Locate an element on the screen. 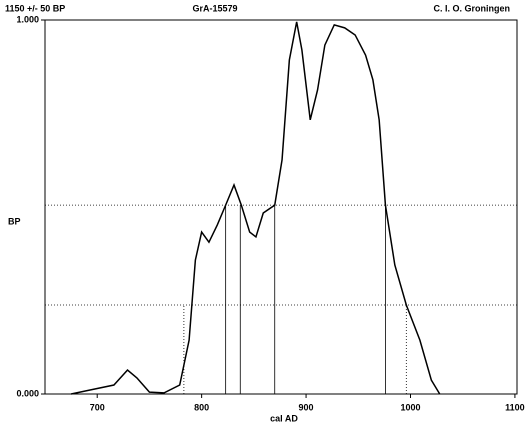  x-tick-label: 900 is located at coordinates (306, 407).